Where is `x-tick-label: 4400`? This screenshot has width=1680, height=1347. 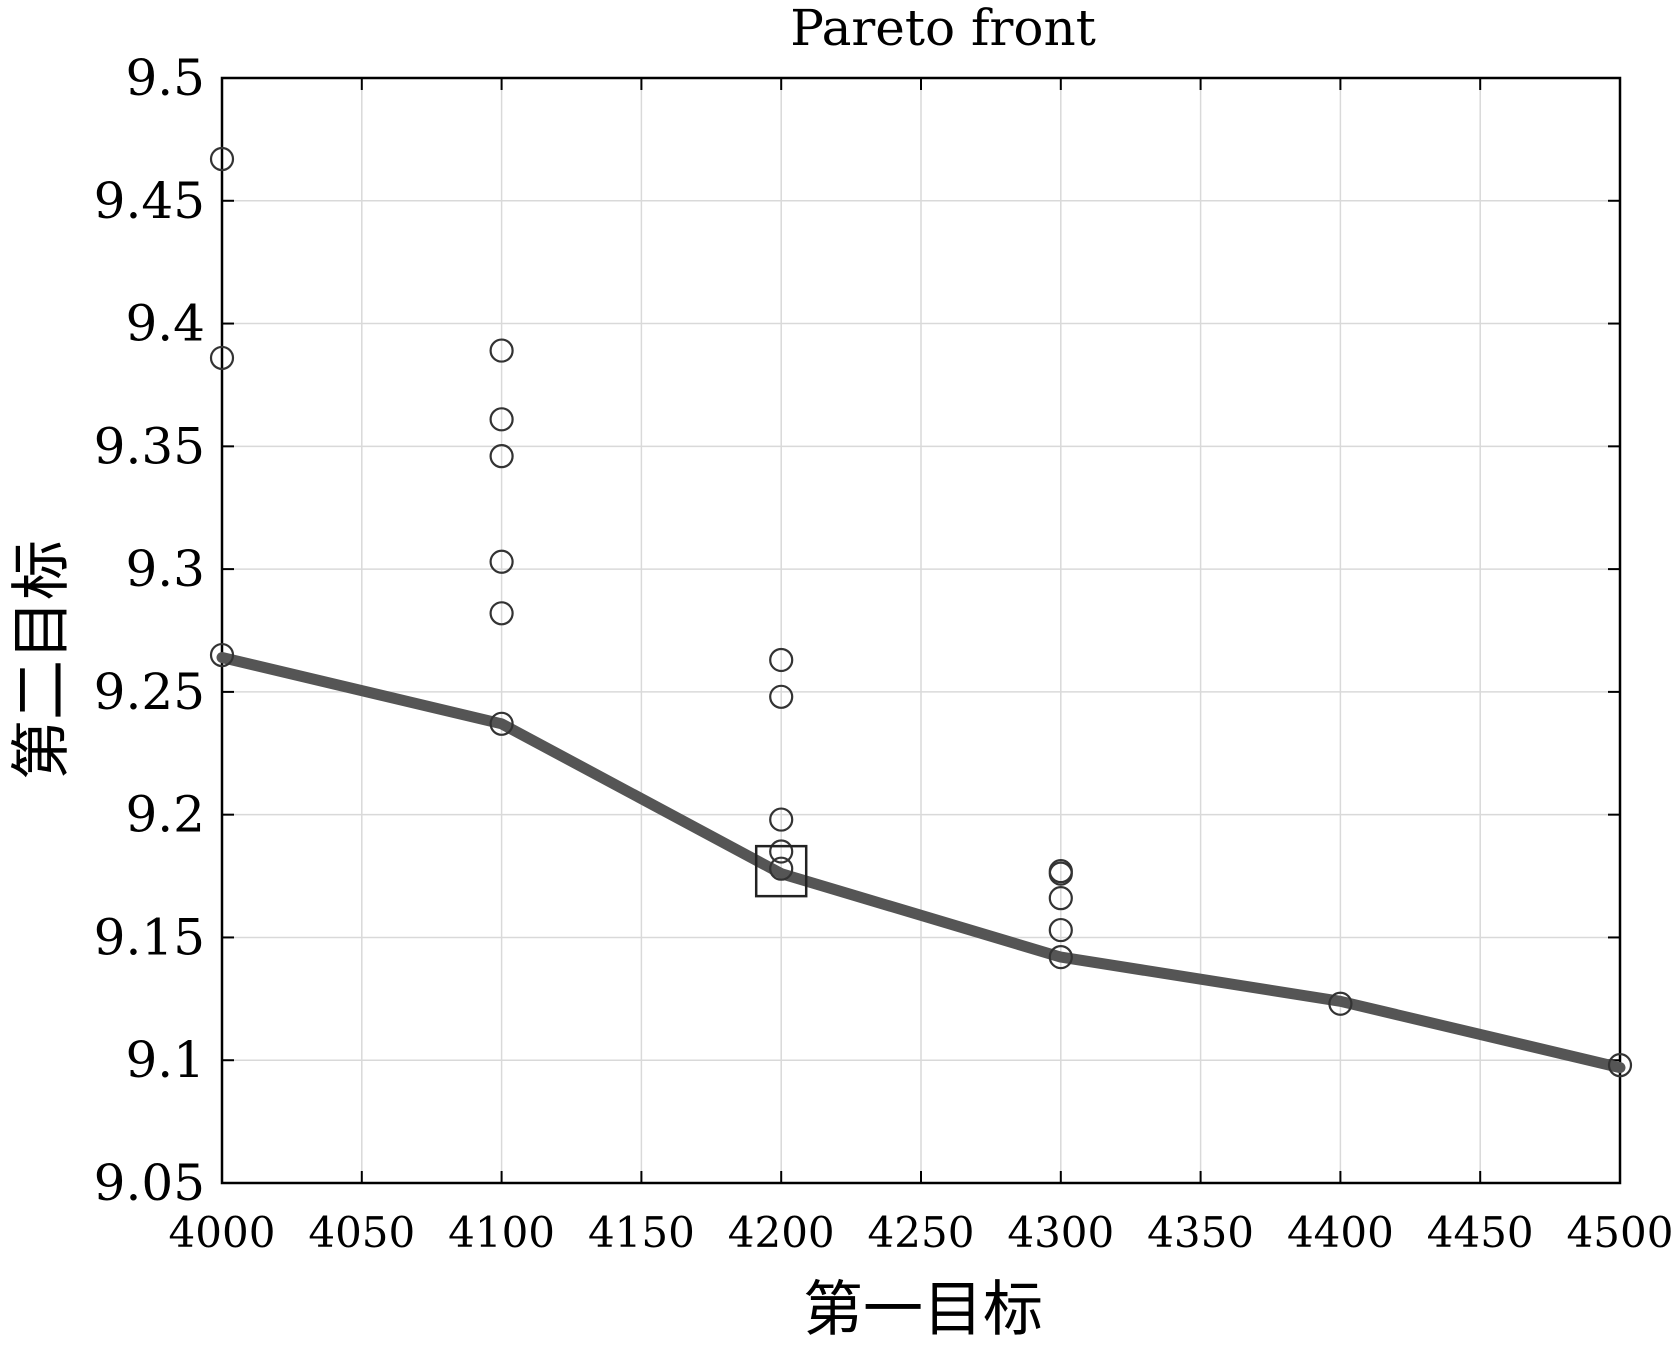
x-tick-label: 4400 is located at coordinates (1340, 1232).